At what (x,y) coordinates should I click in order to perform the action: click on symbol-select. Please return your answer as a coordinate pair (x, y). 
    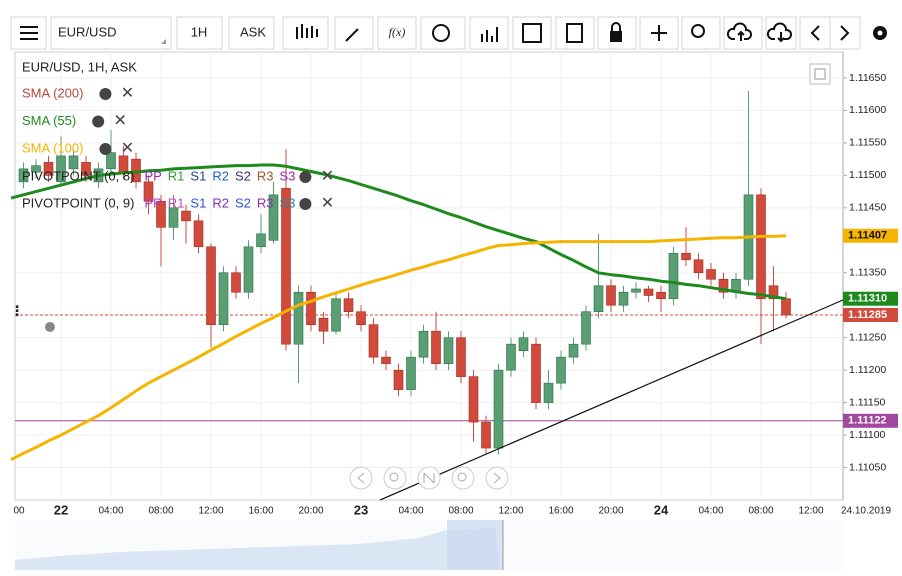
    Looking at the image, I should click on (111, 33).